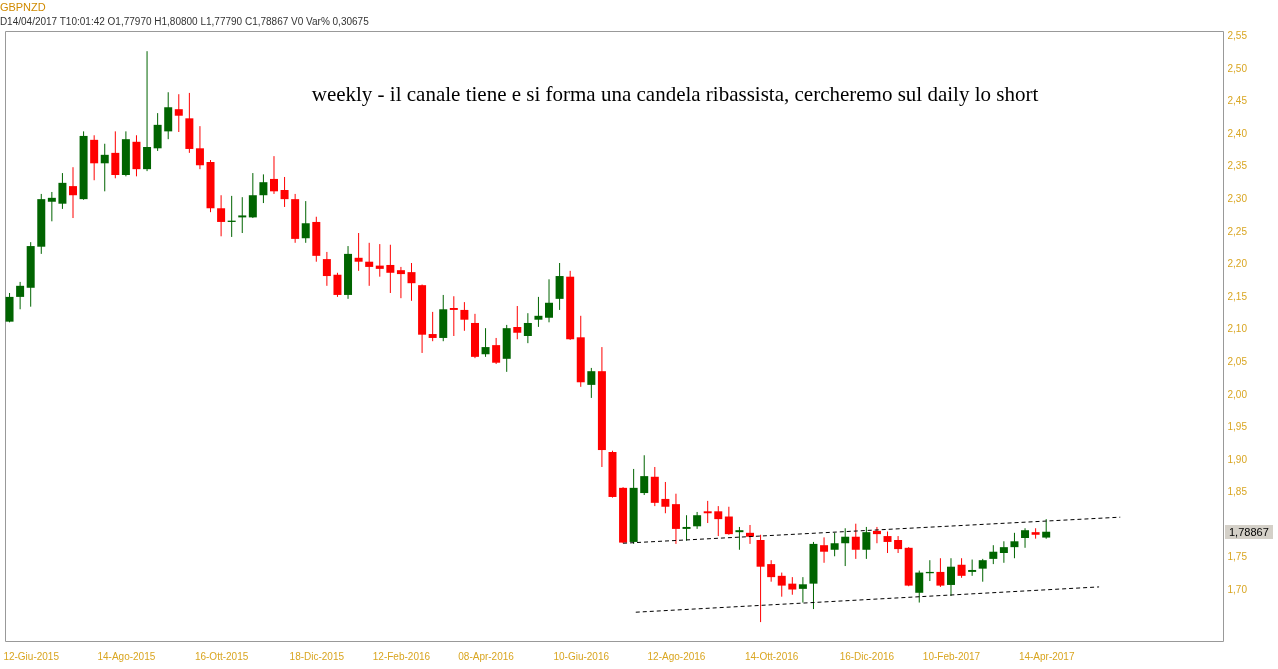 The image size is (1278, 669). What do you see at coordinates (31, 656) in the screenshot?
I see `x-tick-label: 12-Giu-2015` at bounding box center [31, 656].